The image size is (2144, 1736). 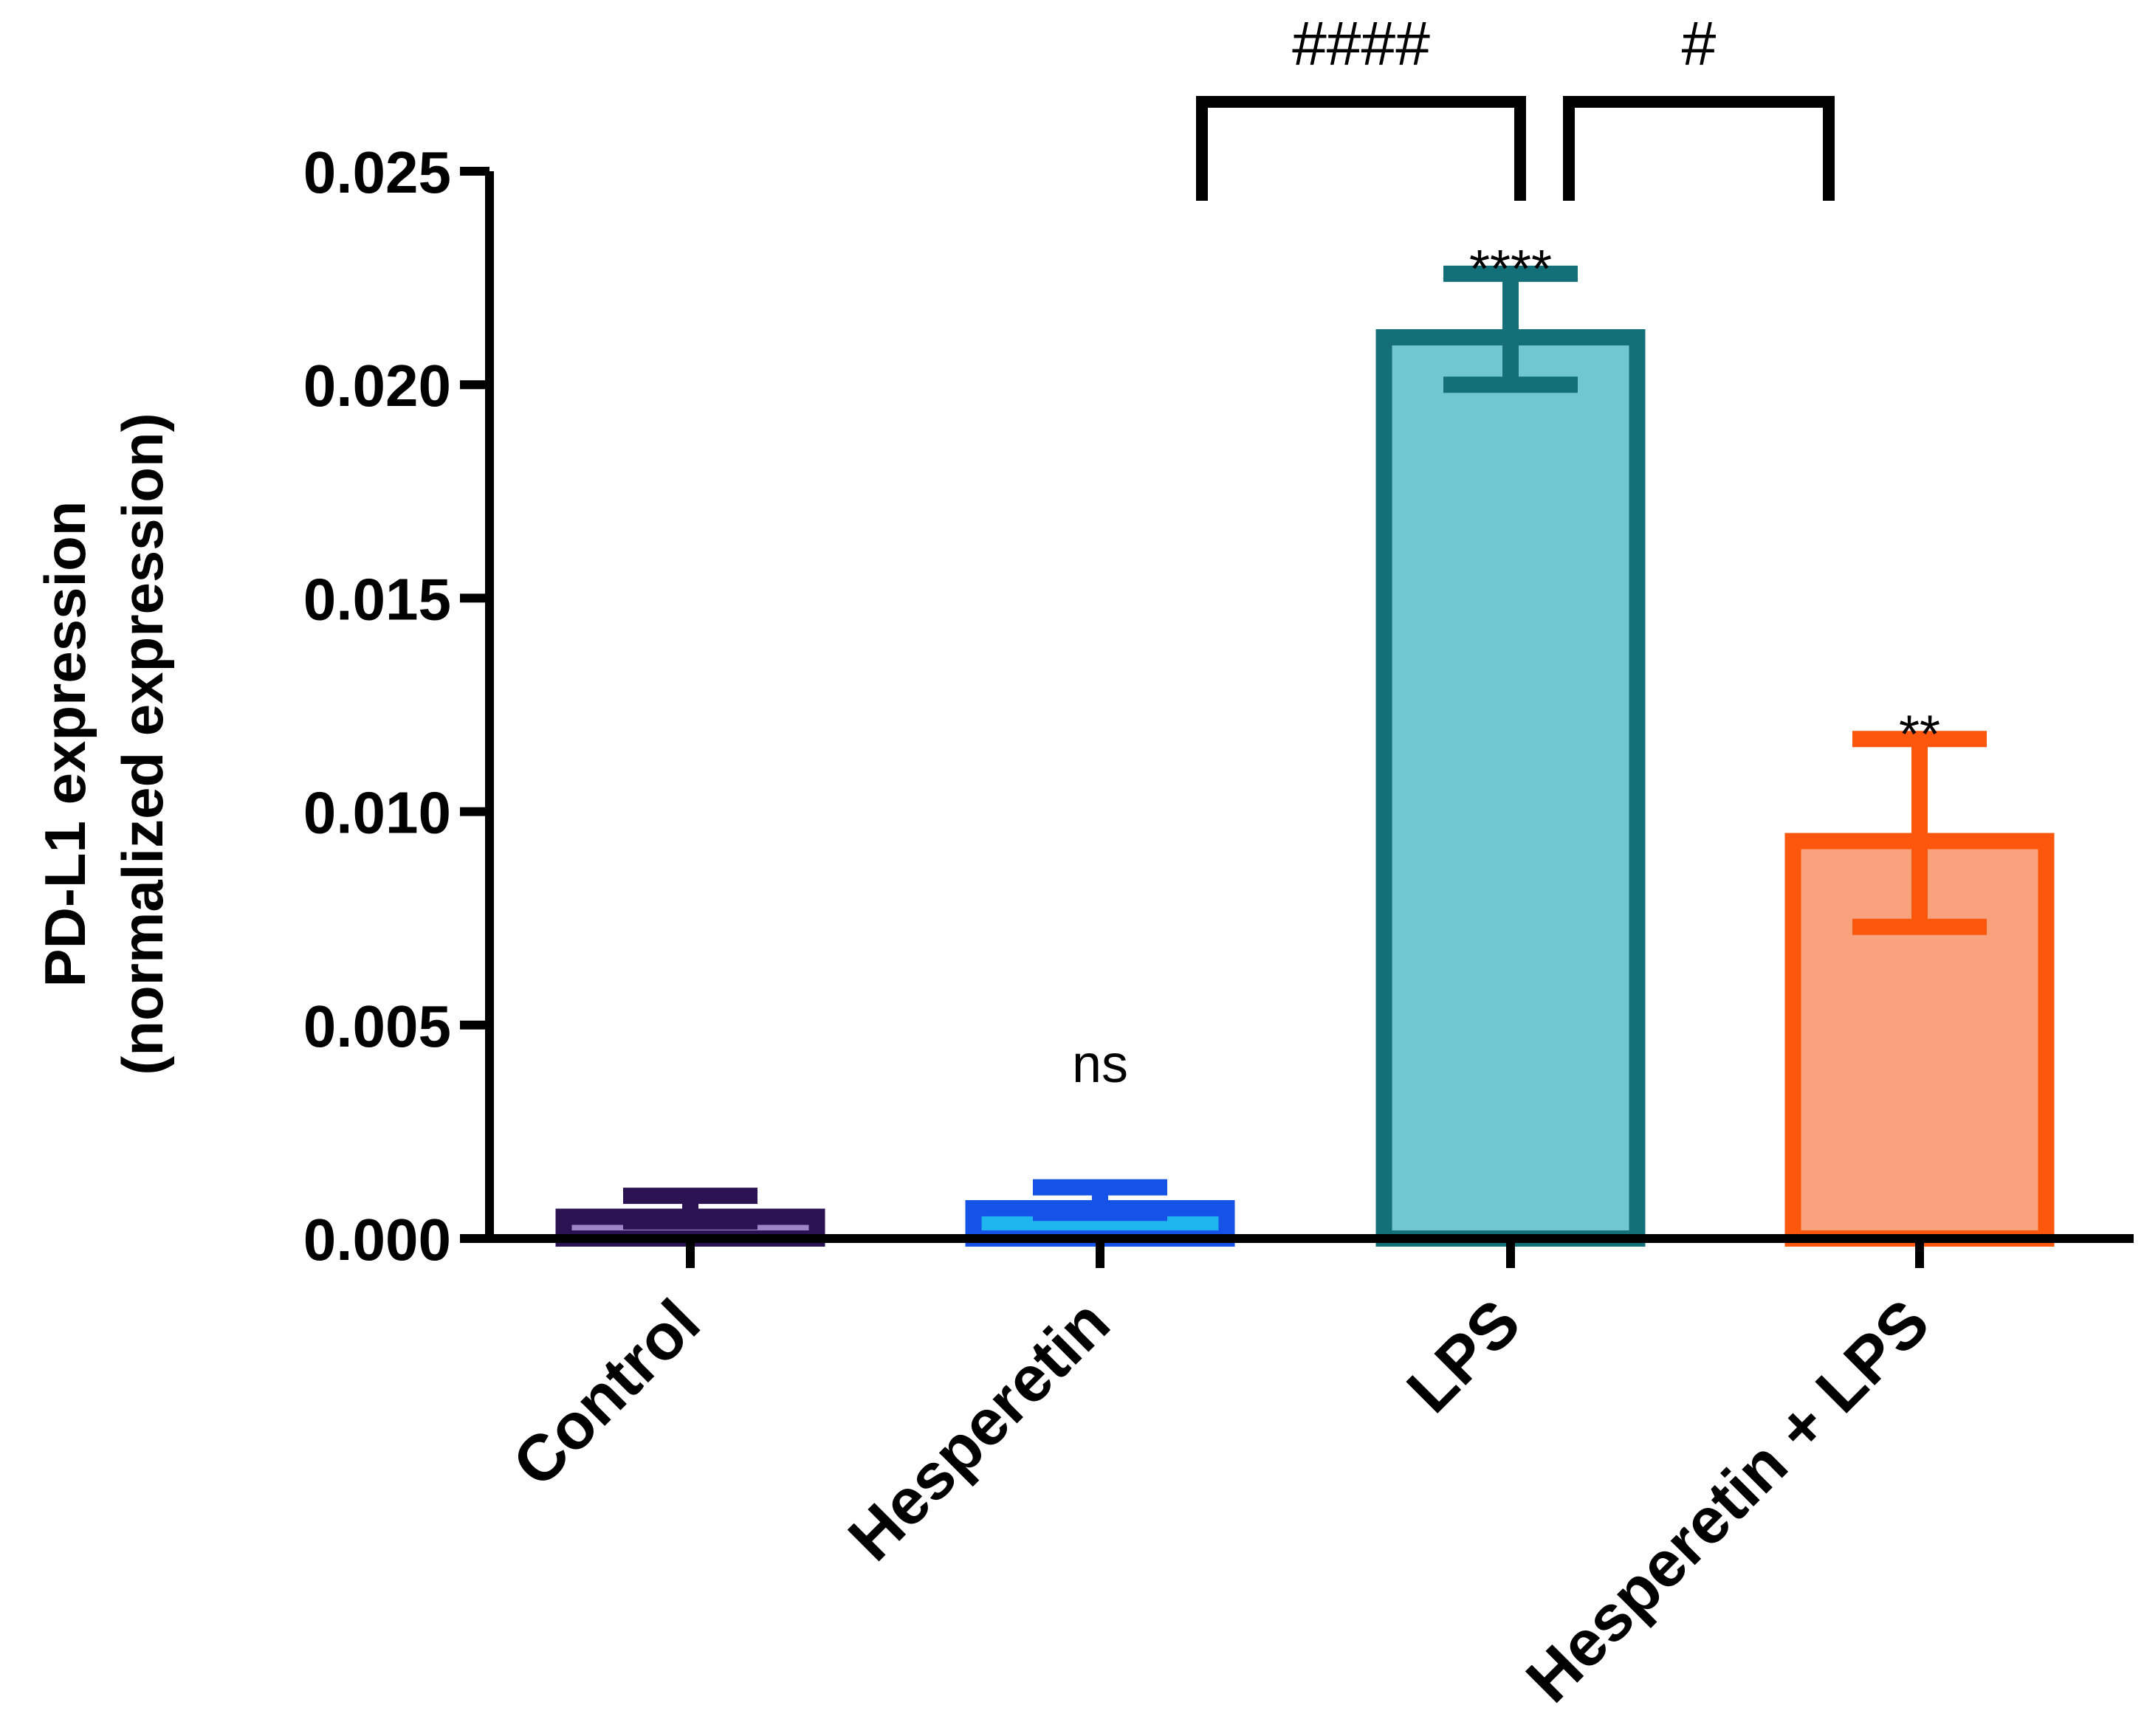 I want to click on category-label: Control, so click(x=605, y=1392).